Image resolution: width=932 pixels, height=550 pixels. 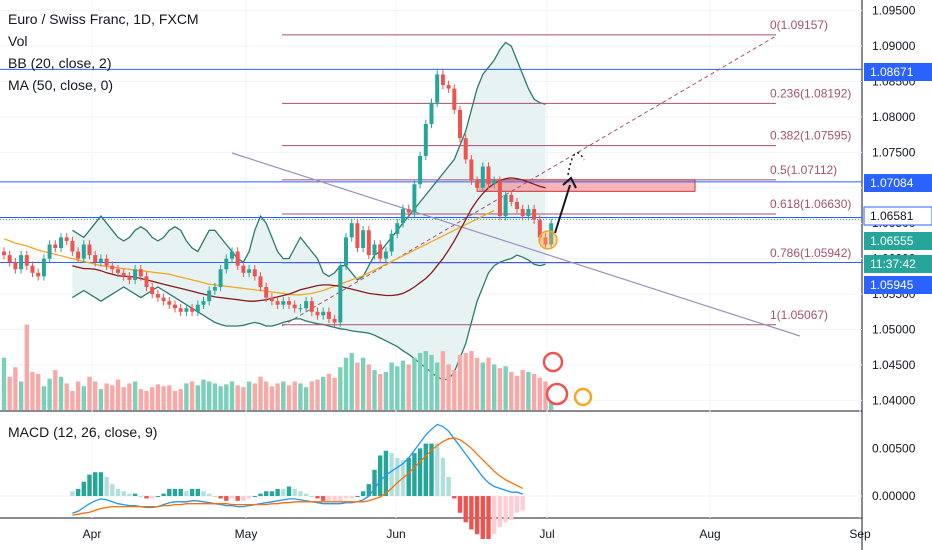 What do you see at coordinates (61, 85) in the screenshot?
I see `legend-ma: MA (50, close, 0)` at bounding box center [61, 85].